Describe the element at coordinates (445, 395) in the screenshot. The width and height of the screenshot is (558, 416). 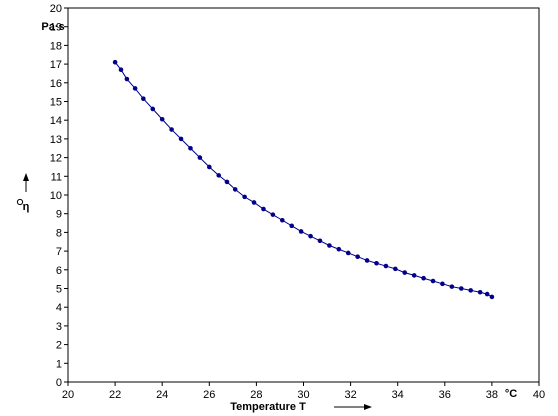
I see `x-tick-label: 36` at that location.